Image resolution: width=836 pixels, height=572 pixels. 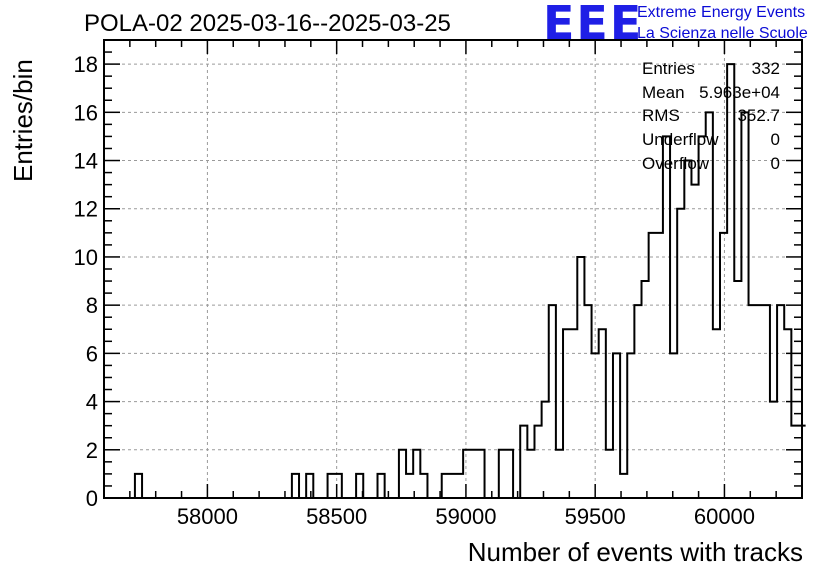 What do you see at coordinates (23, 120) in the screenshot?
I see `y-axis-label: Entries/bin` at bounding box center [23, 120].